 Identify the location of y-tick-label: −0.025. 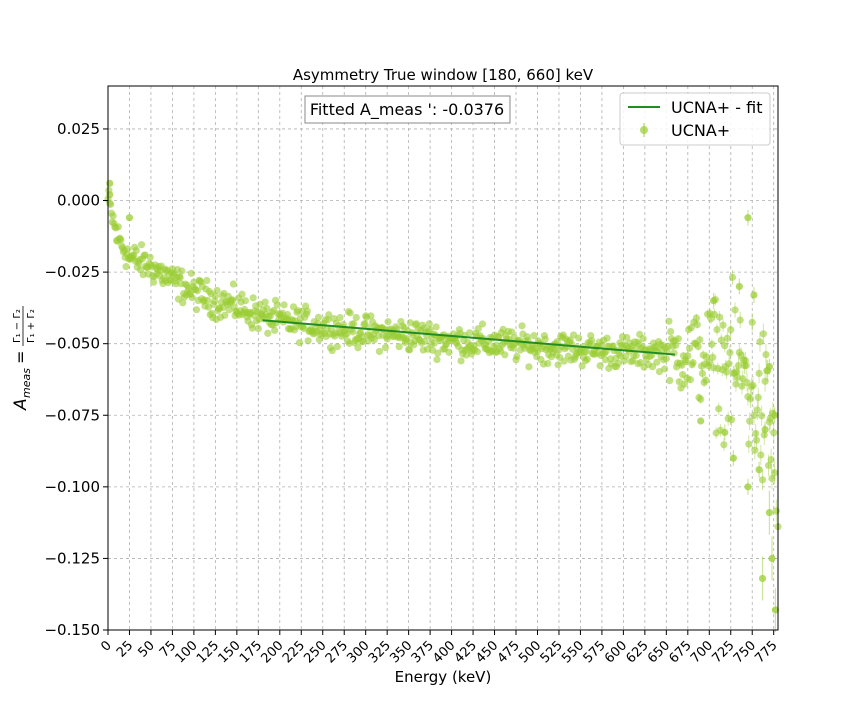
(72, 272).